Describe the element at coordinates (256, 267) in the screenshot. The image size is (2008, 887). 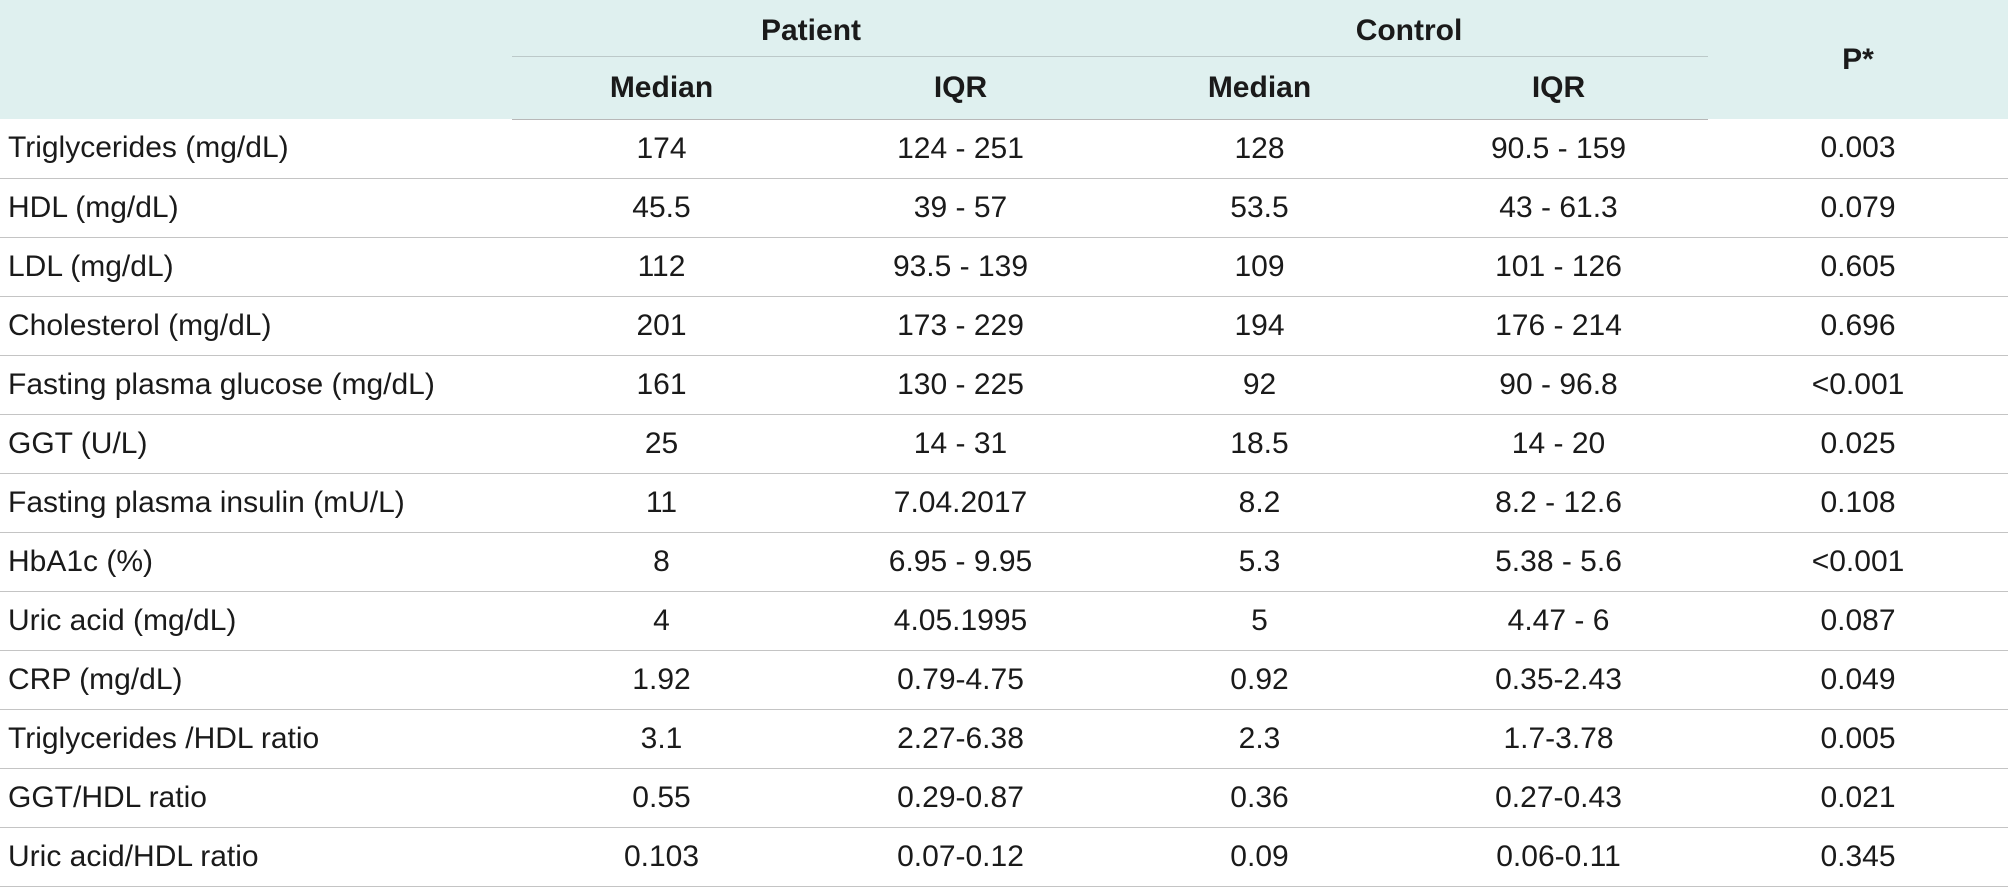
I see `row-label: LDL (mg/dL)` at that location.